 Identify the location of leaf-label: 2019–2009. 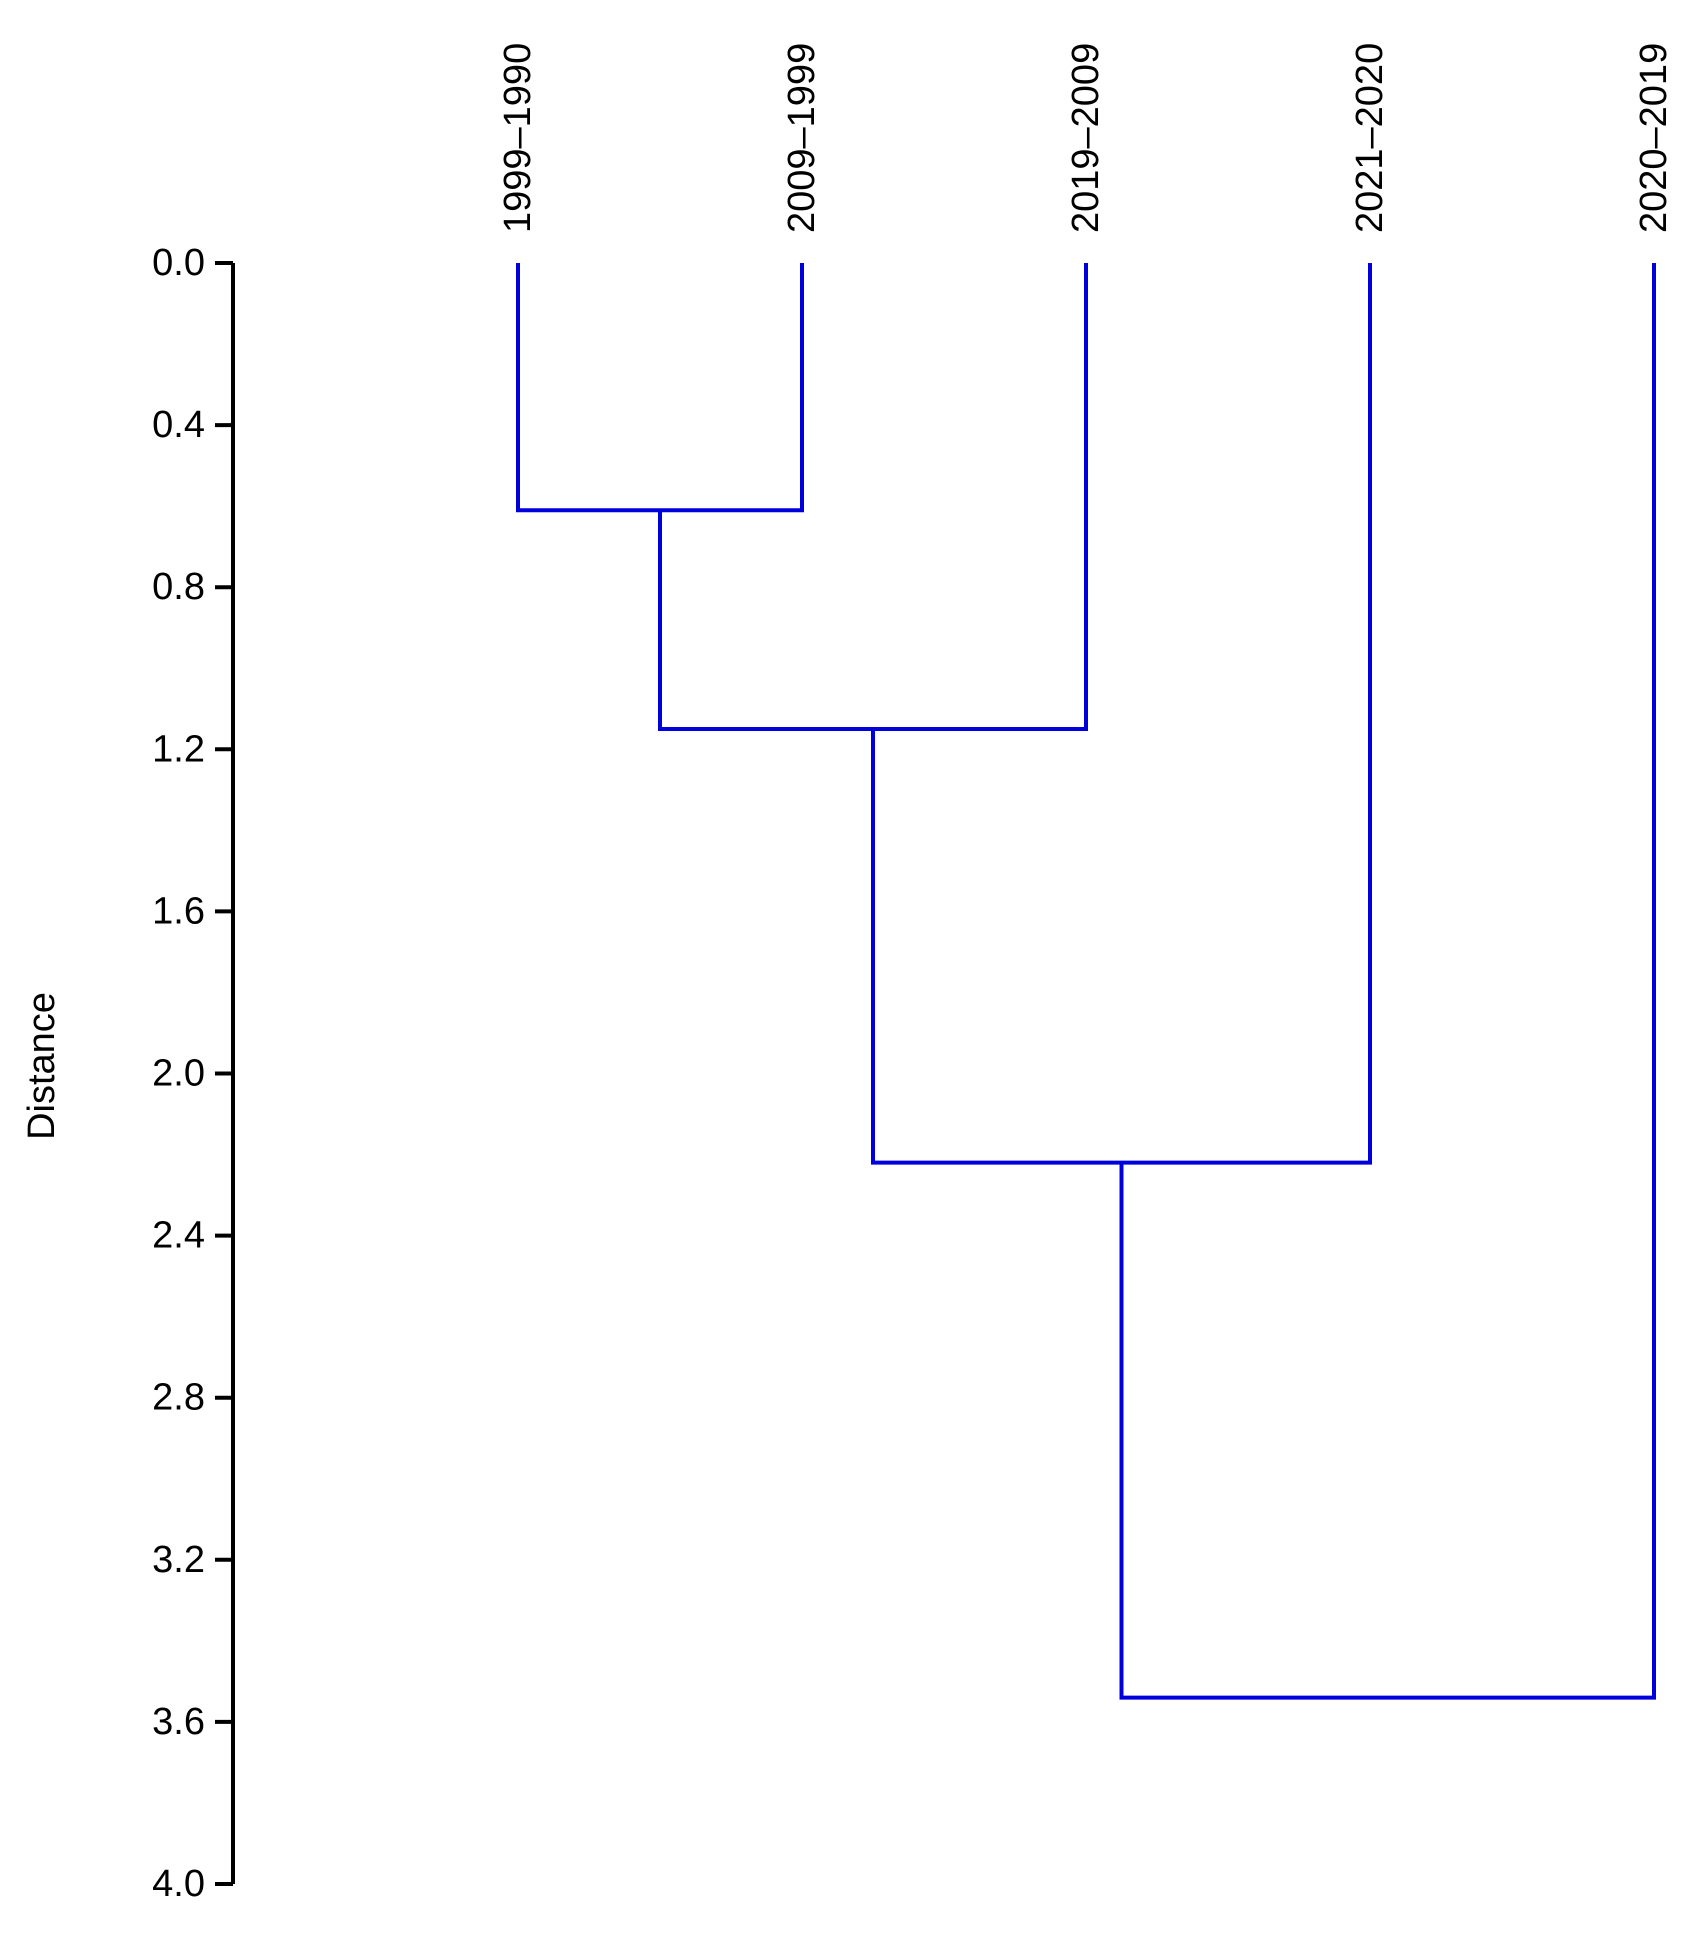
(1086, 138).